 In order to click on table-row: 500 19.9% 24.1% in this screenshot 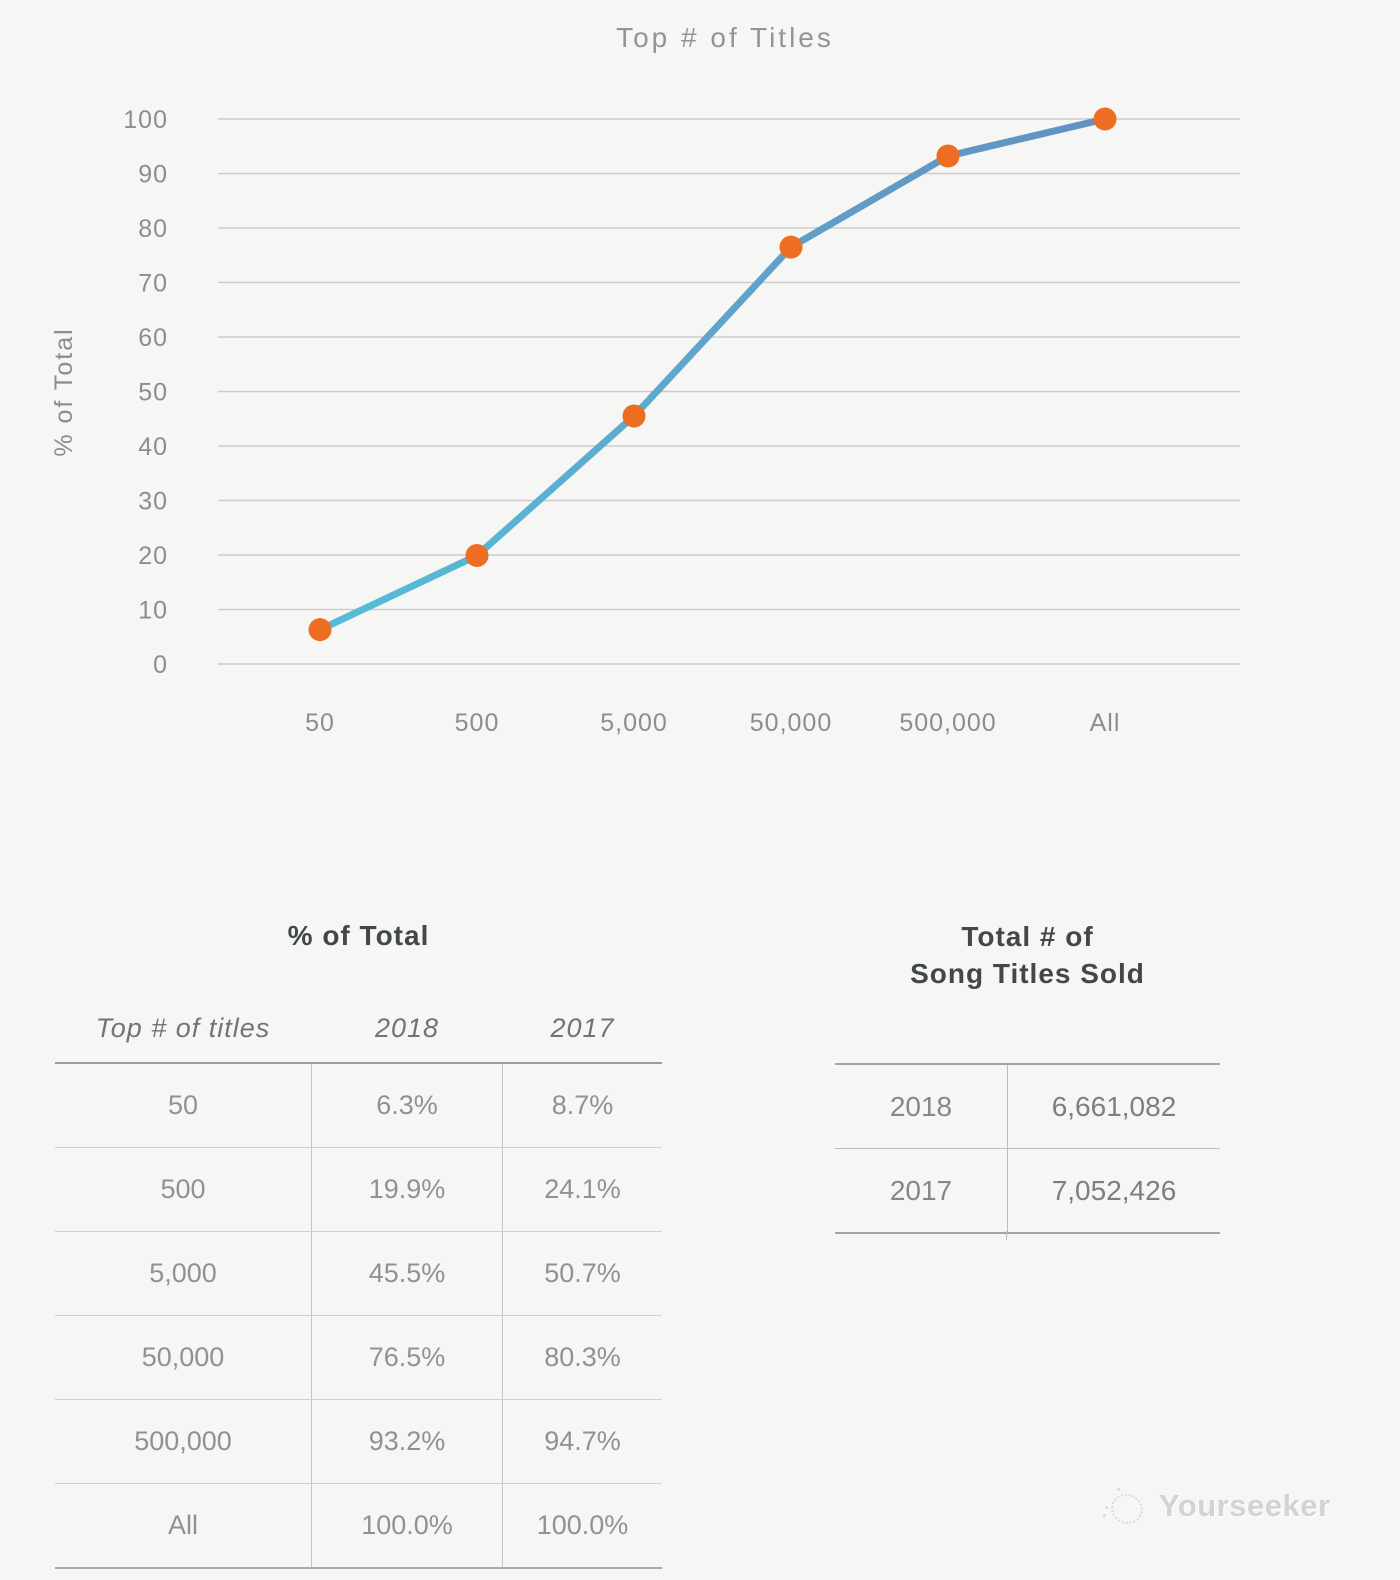, I will do `click(358, 1190)`.